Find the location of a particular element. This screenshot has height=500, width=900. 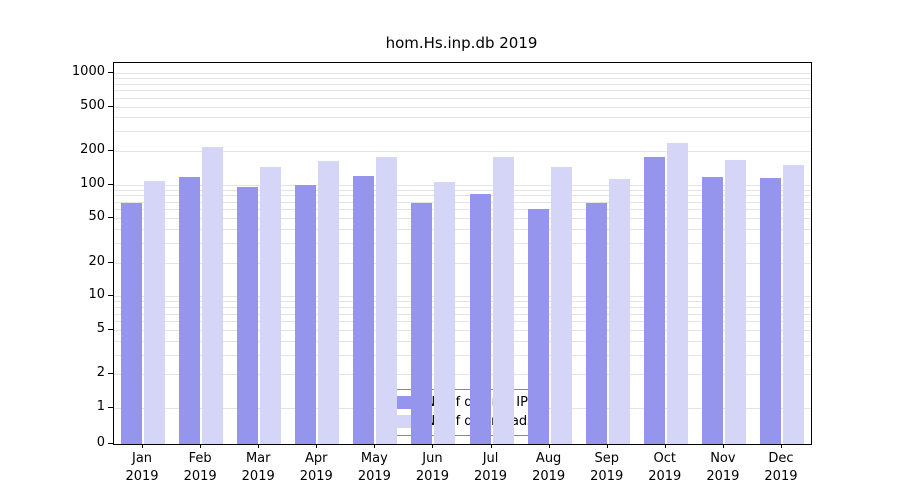

bar-distinct-ips-oct is located at coordinates (654, 300).